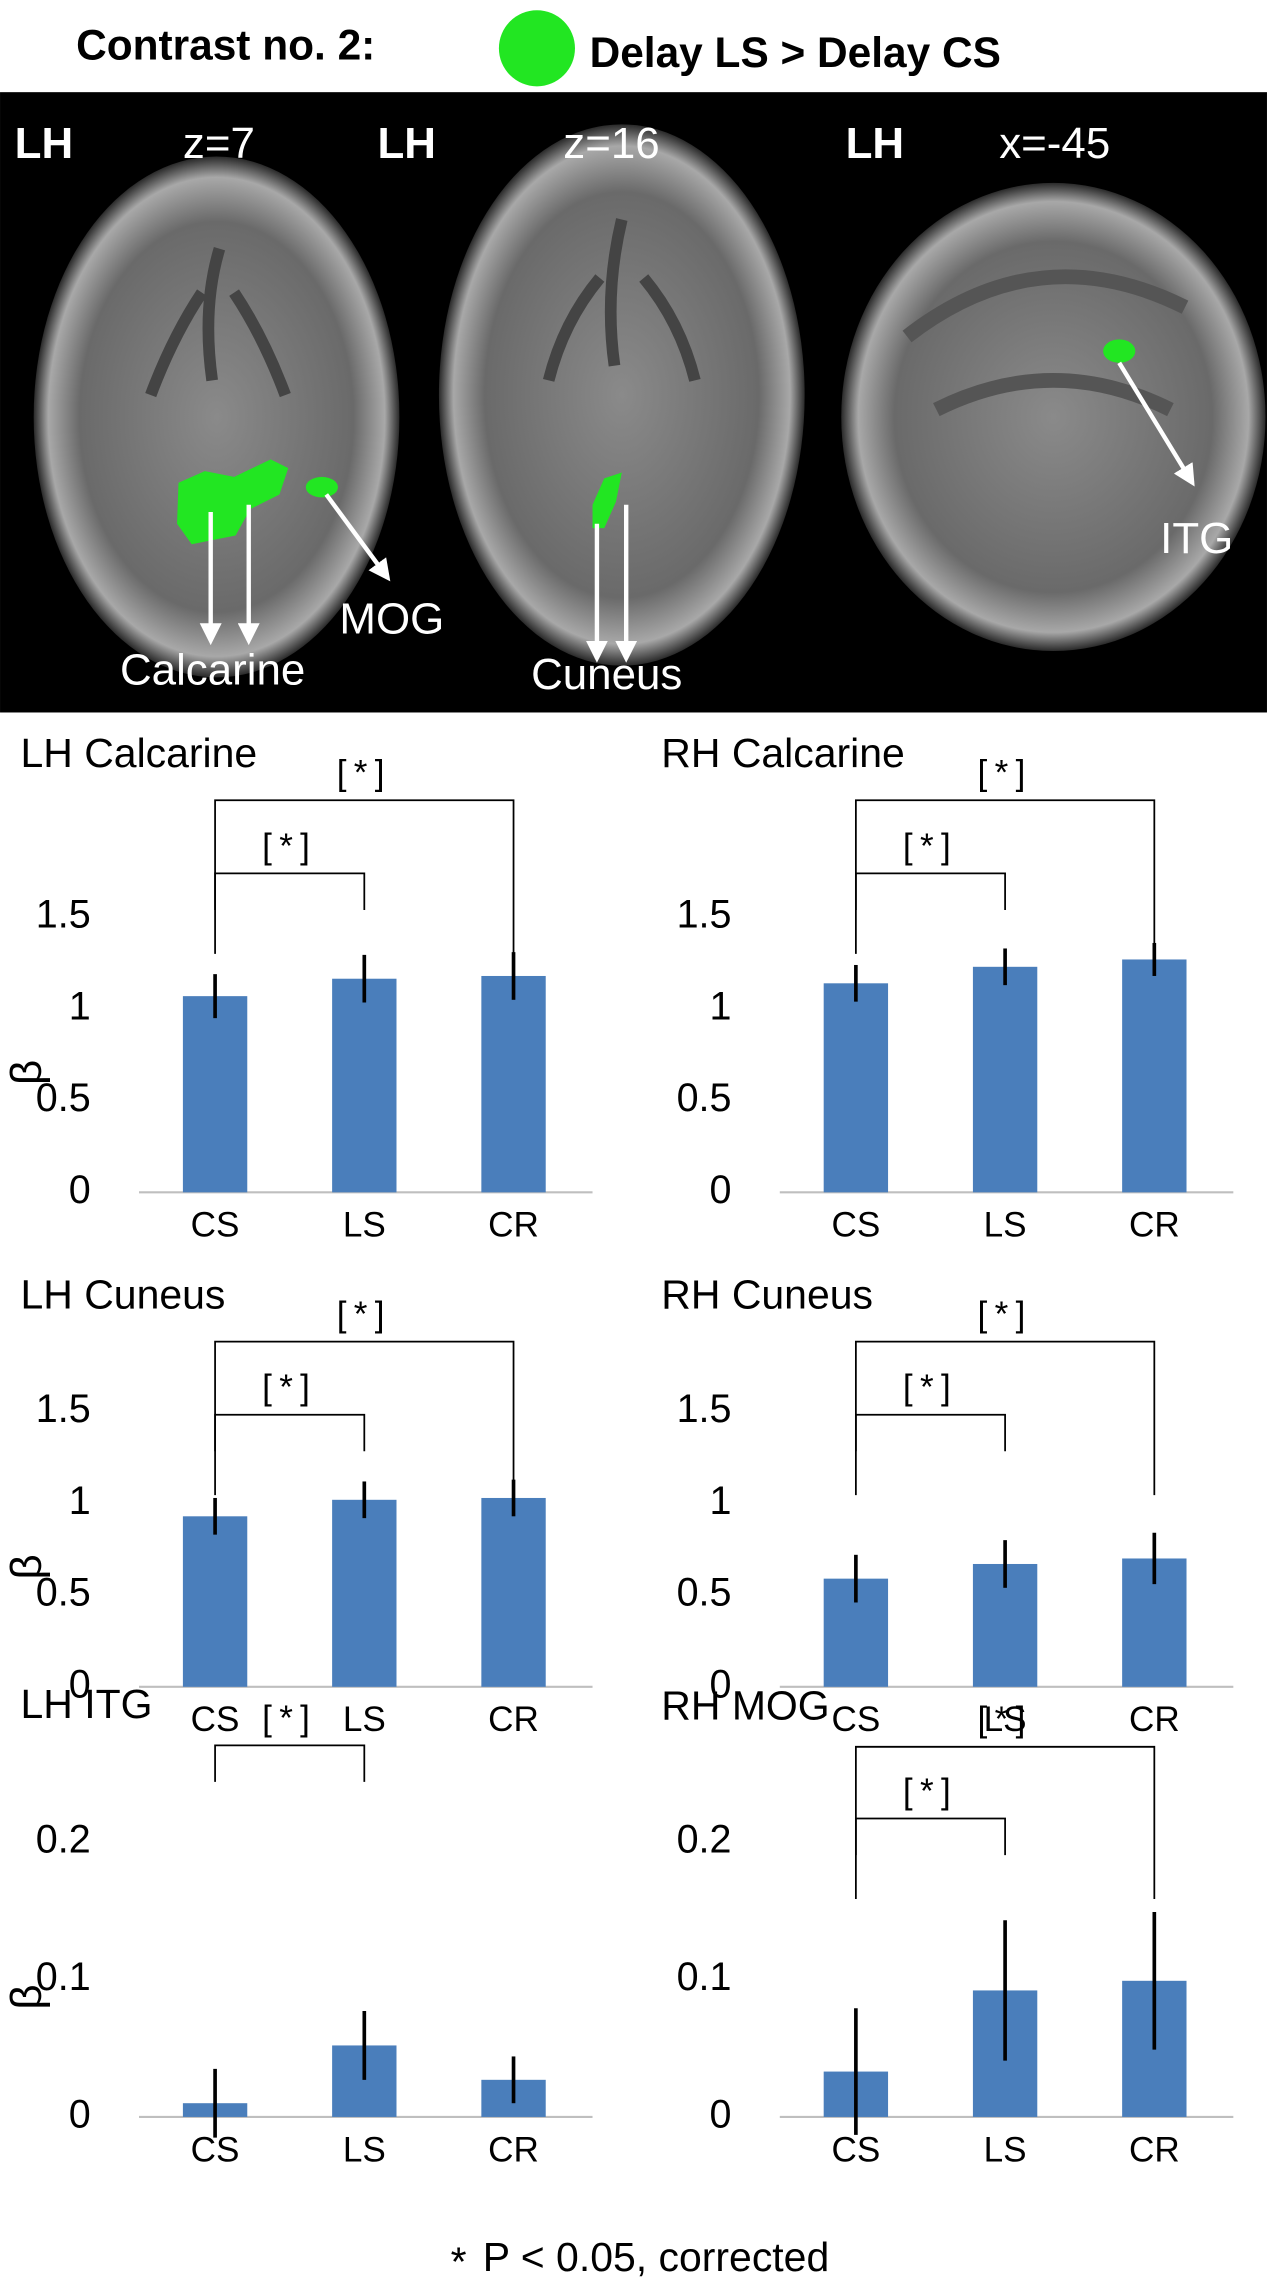 The width and height of the screenshot is (1267, 2289). What do you see at coordinates (139, 753) in the screenshot?
I see `chart-title: LH Calcarine` at bounding box center [139, 753].